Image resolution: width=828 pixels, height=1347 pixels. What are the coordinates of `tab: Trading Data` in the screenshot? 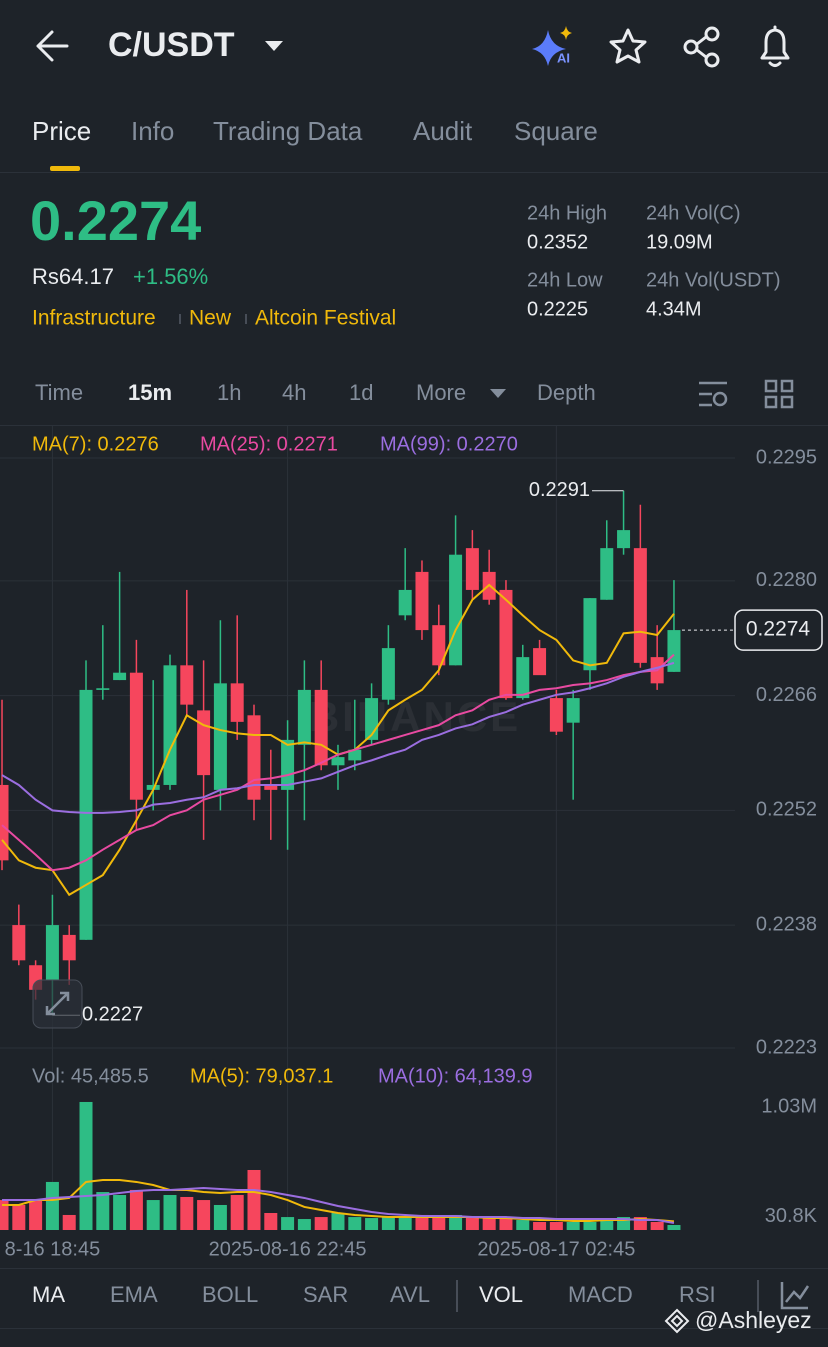 It's located at (288, 131).